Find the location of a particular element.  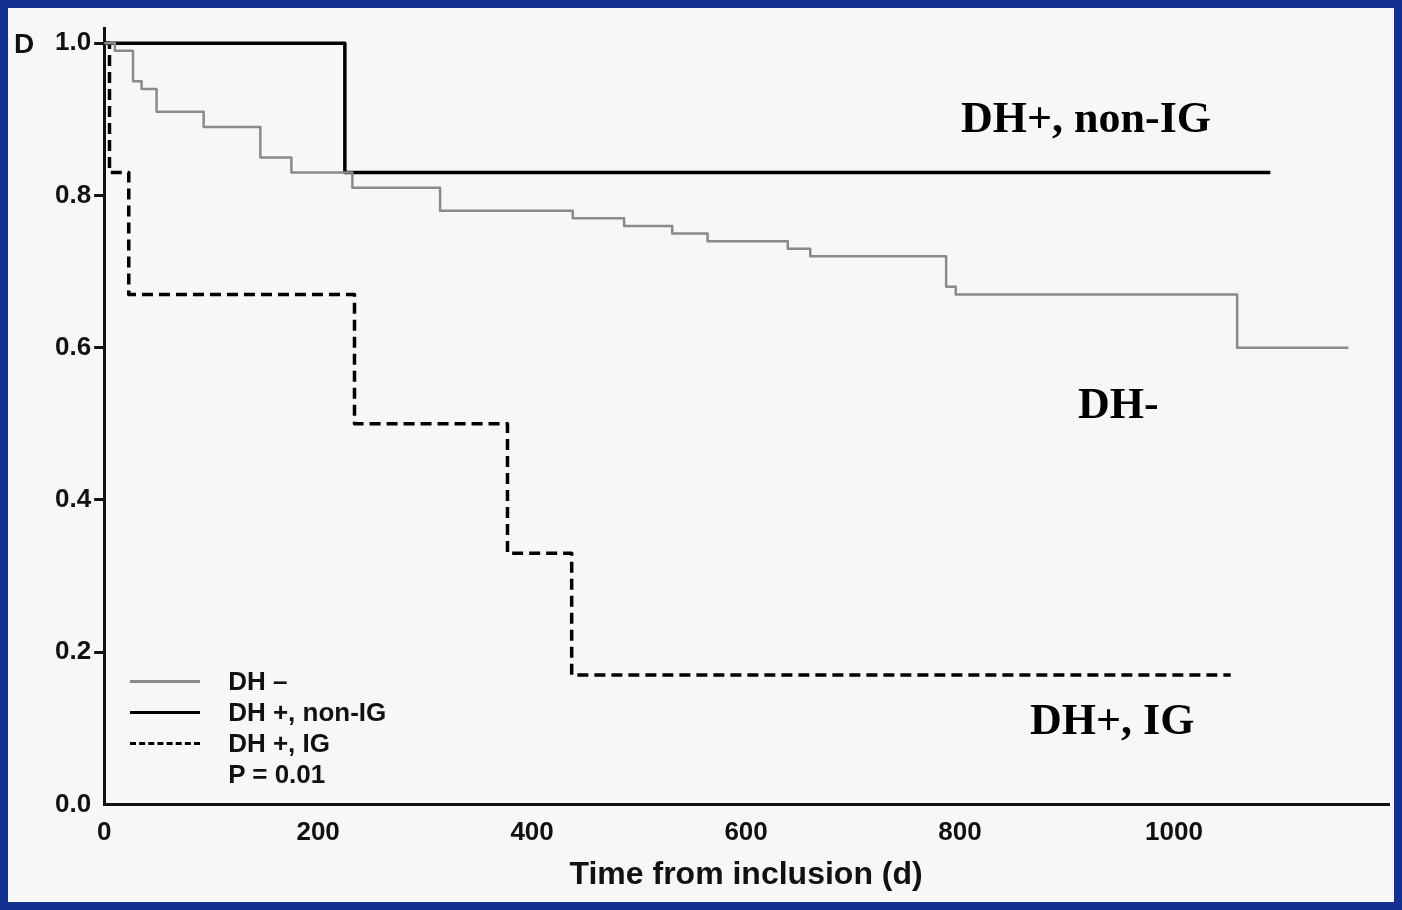

legend-label: DH +, non-IG is located at coordinates (307, 713).